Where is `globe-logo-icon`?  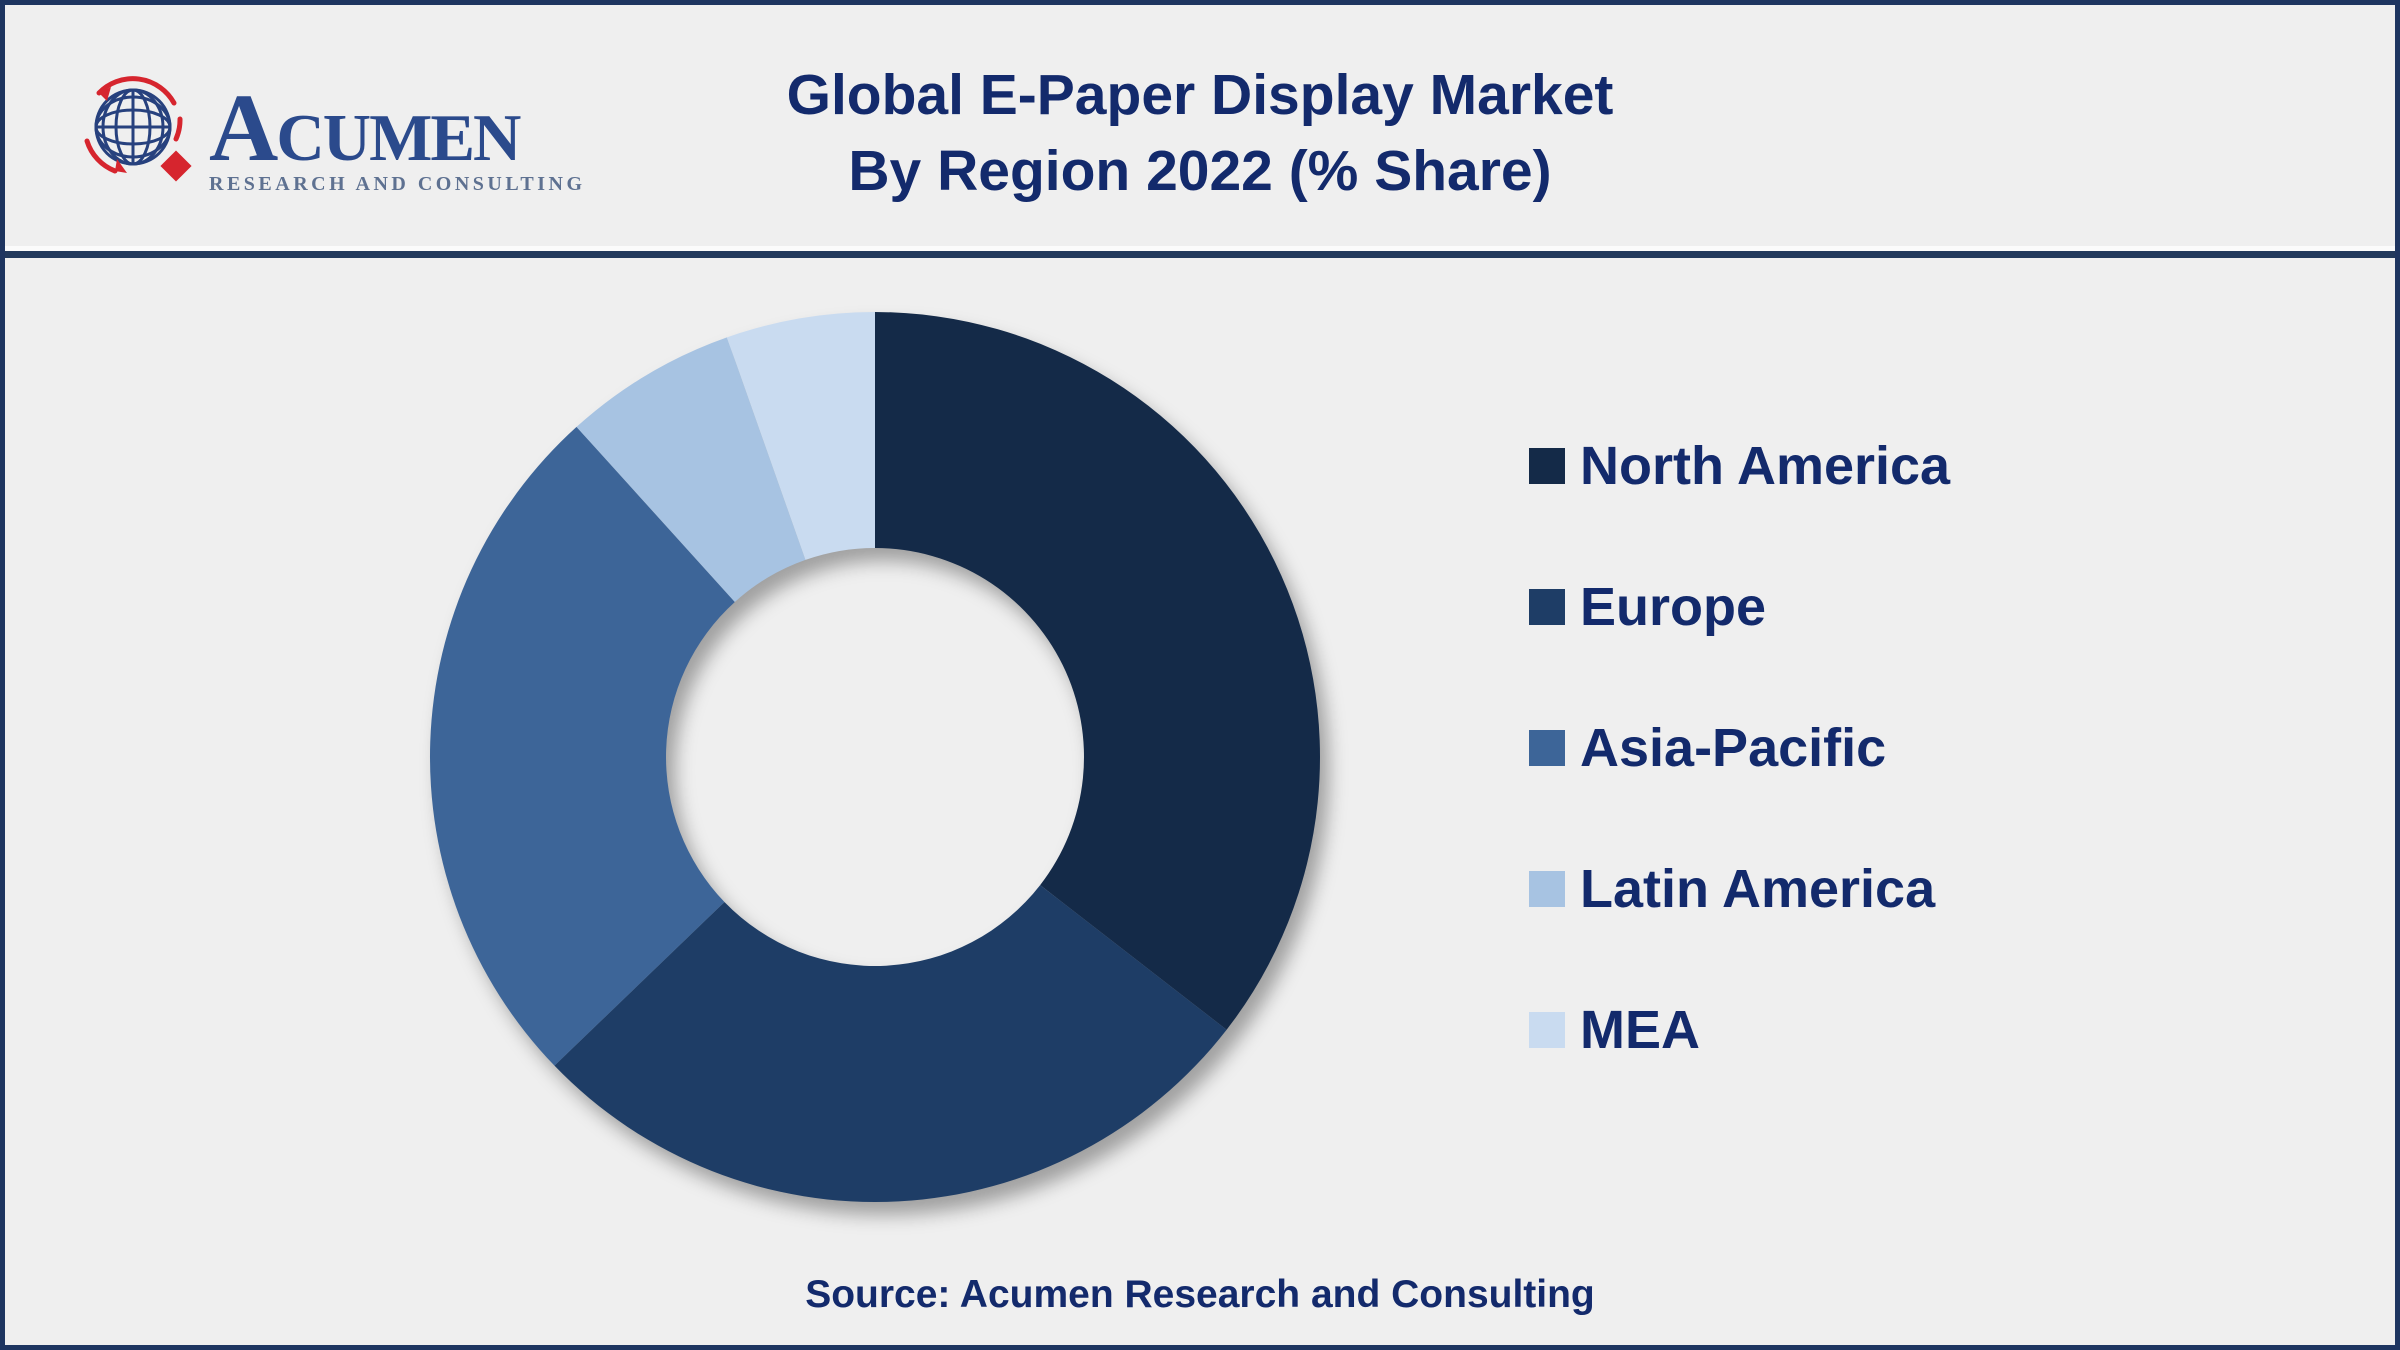
globe-logo-icon is located at coordinates (136, 126).